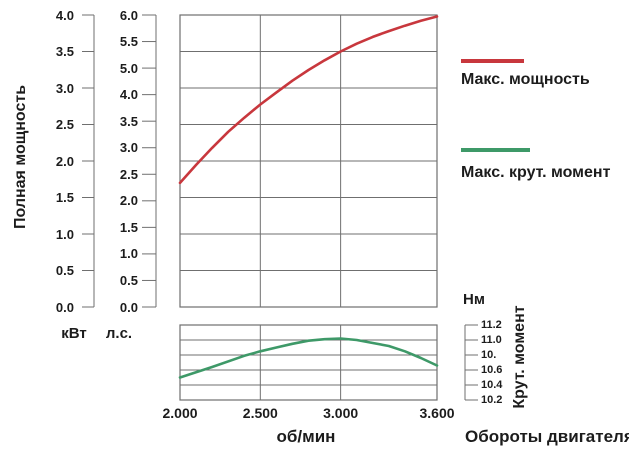  What do you see at coordinates (489, 355) in the screenshot?
I see `nm-tick-label: 10.` at bounding box center [489, 355].